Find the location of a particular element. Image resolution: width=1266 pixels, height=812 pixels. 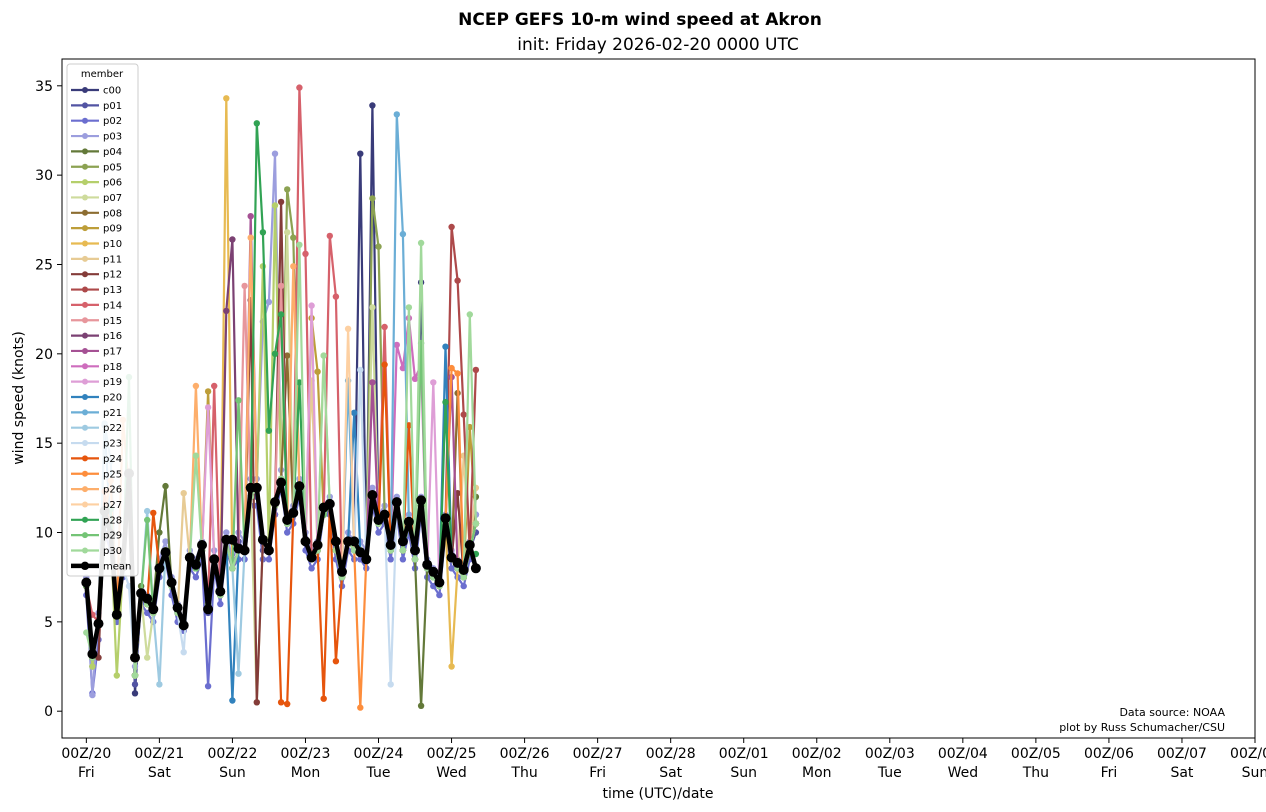

legend-entry-p03: p03 is located at coordinates (96, 137).